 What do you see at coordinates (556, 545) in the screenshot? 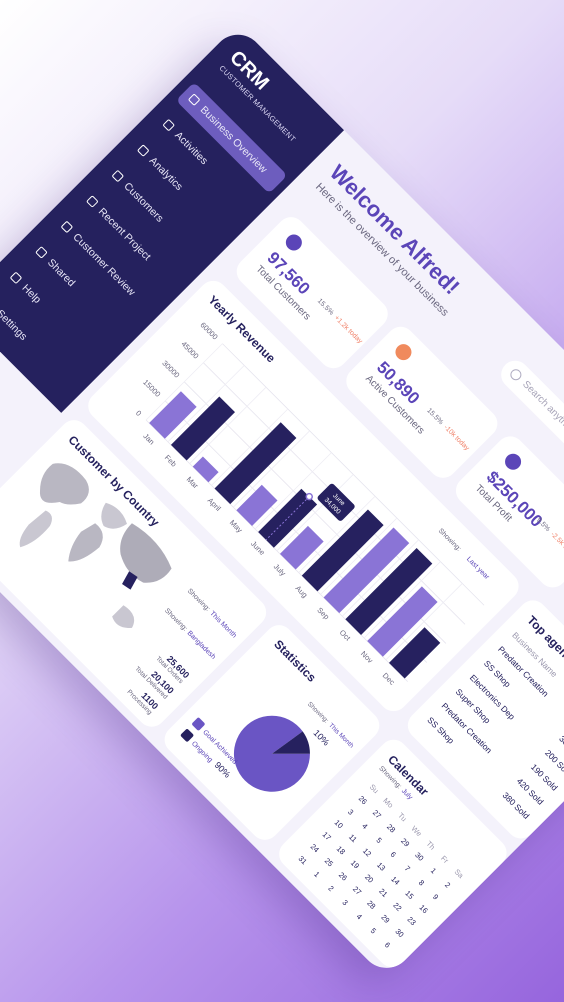
I see `stat-change-today: -2.5k today` at bounding box center [556, 545].